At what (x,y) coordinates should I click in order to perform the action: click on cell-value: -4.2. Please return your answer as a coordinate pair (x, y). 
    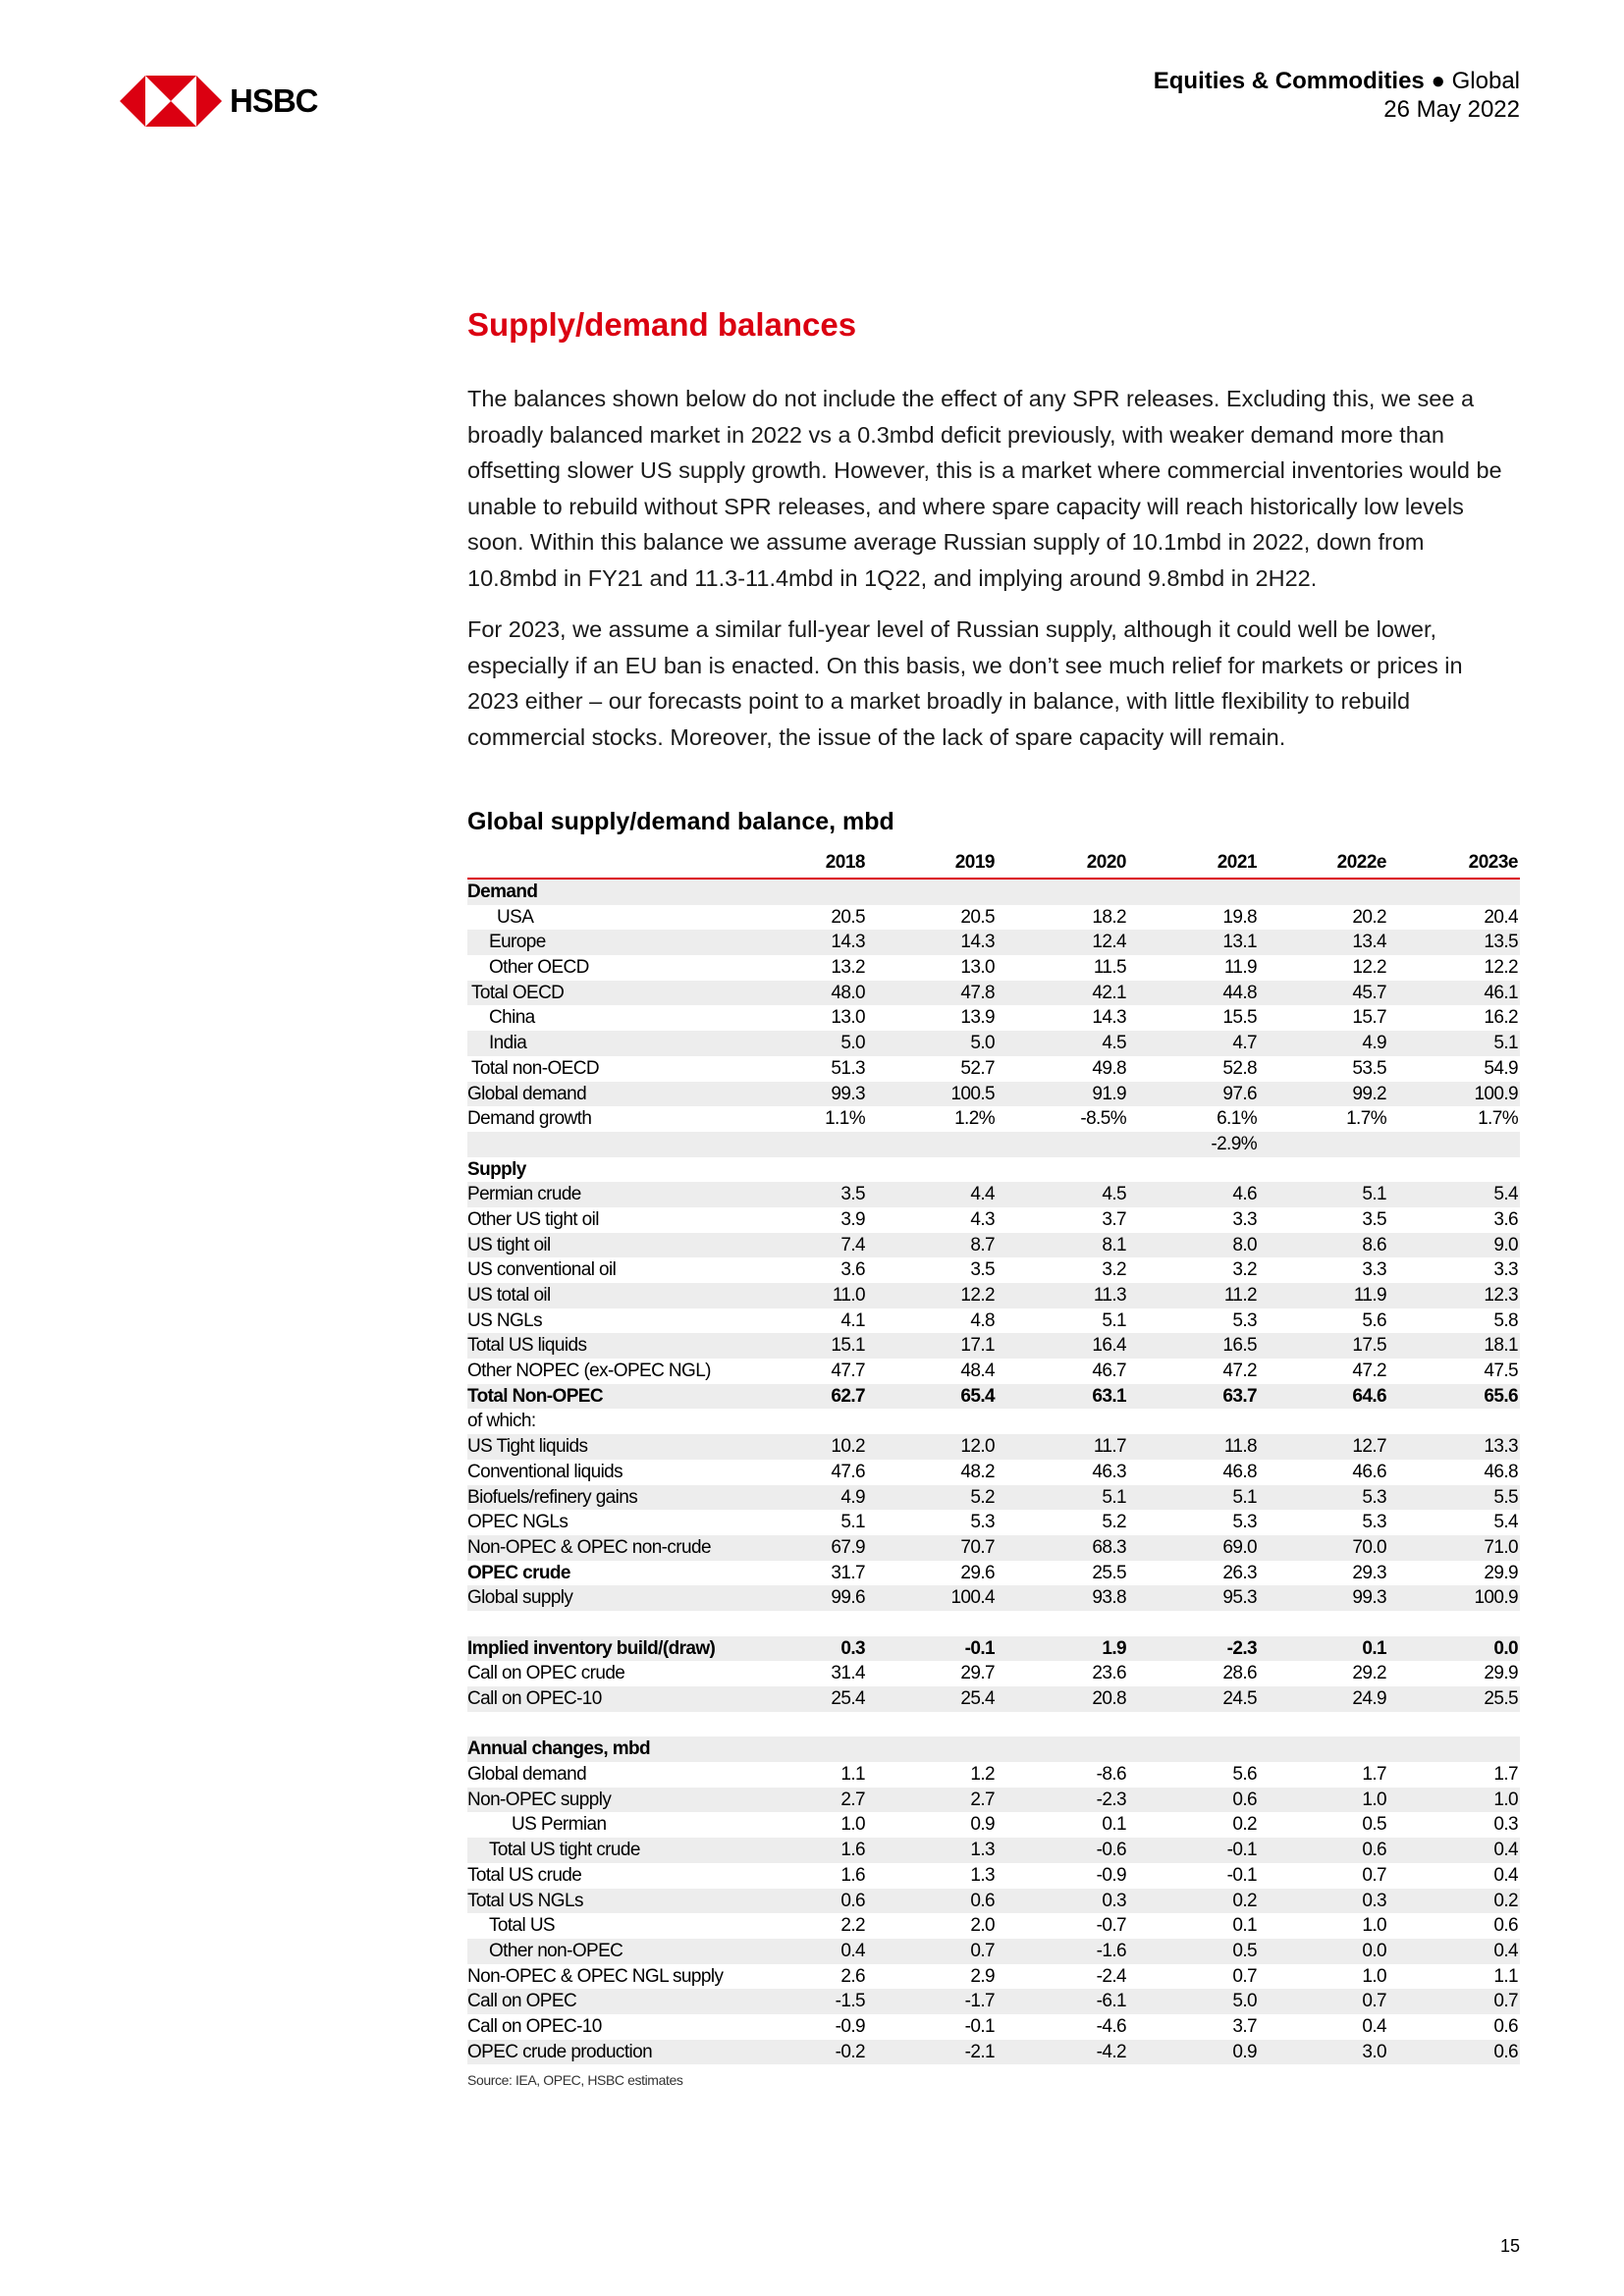
    Looking at the image, I should click on (1111, 2051).